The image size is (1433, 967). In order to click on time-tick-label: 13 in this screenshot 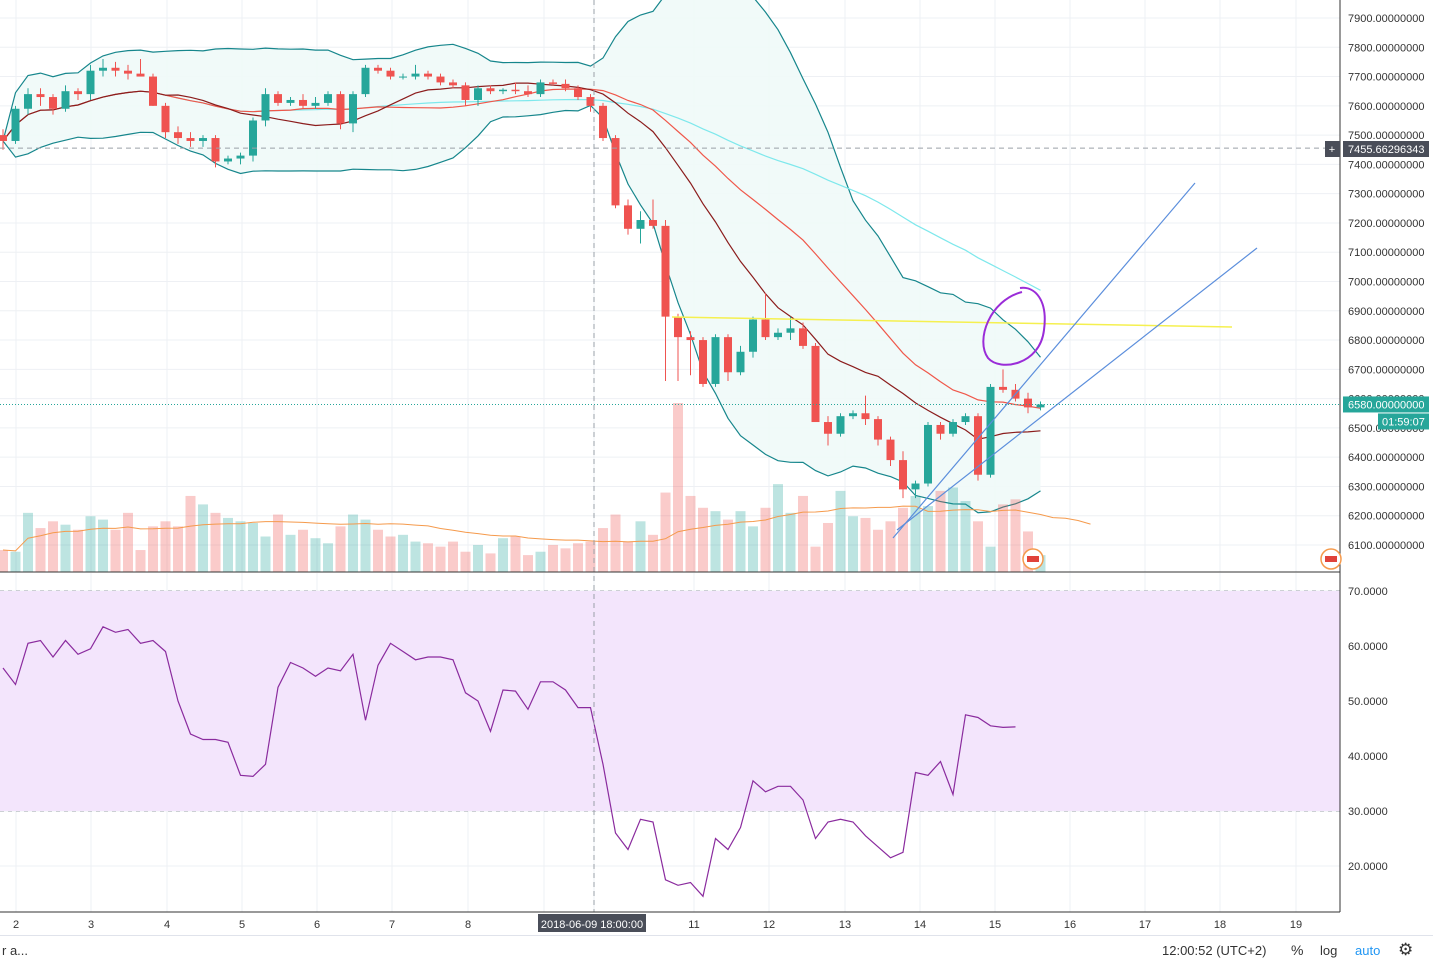, I will do `click(845, 925)`.